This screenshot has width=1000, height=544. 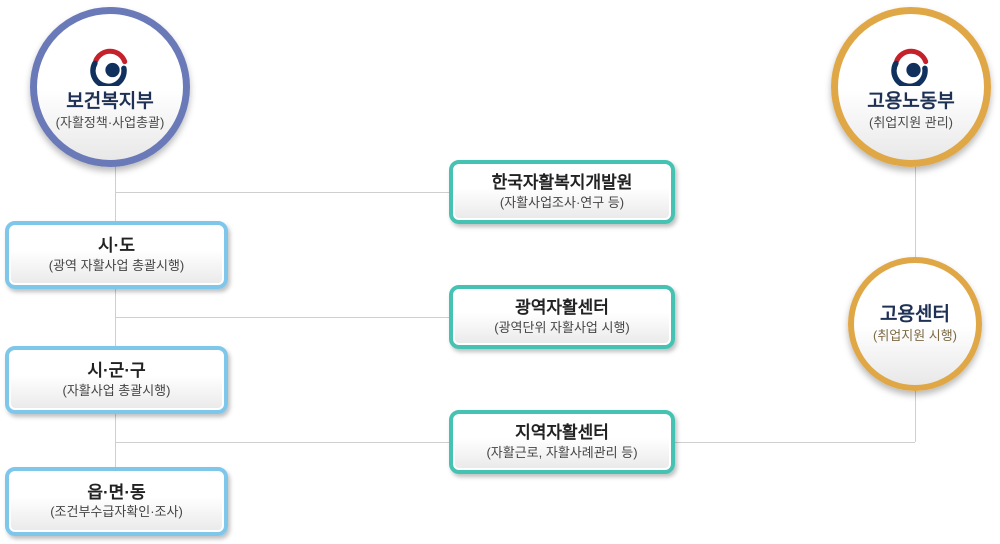 What do you see at coordinates (282, 442) in the screenshot?
I see `connector-h-local-center` at bounding box center [282, 442].